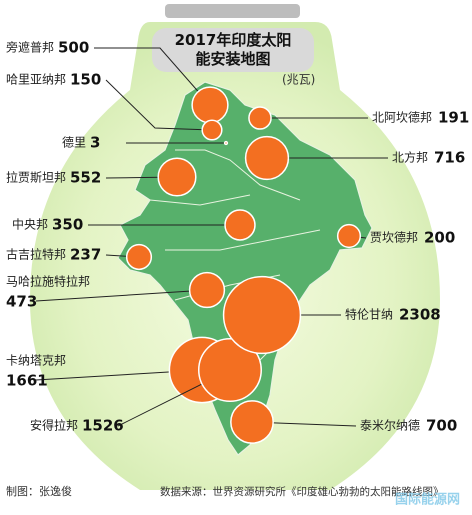 The height and width of the screenshot is (515, 472). Describe the element at coordinates (74, 142) in the screenshot. I see `region-name: 德里` at that location.